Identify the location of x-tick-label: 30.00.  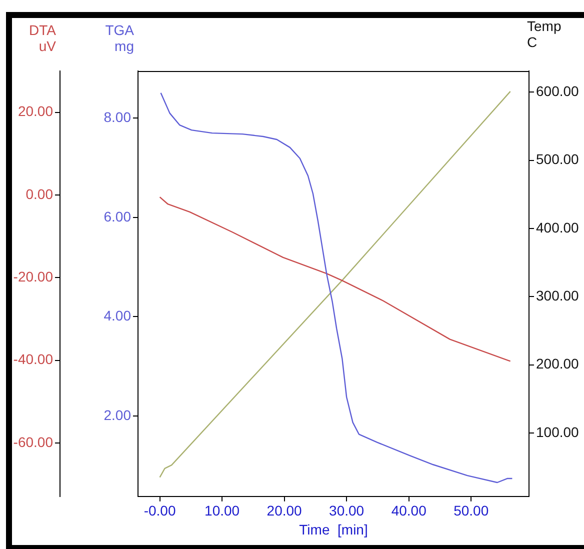
(346, 510).